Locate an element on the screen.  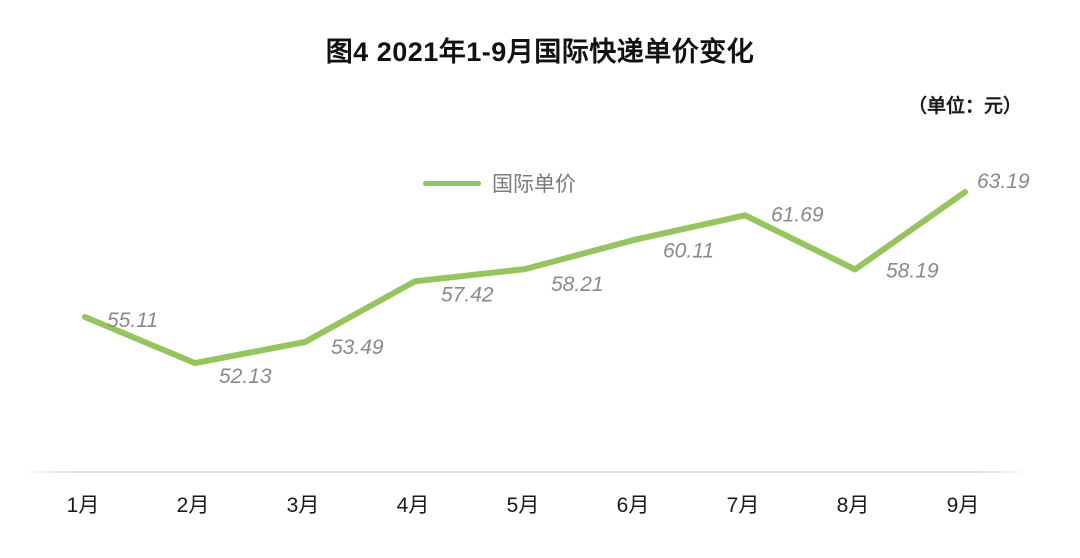
x-axis-tick-label: 1月 is located at coordinates (83, 505).